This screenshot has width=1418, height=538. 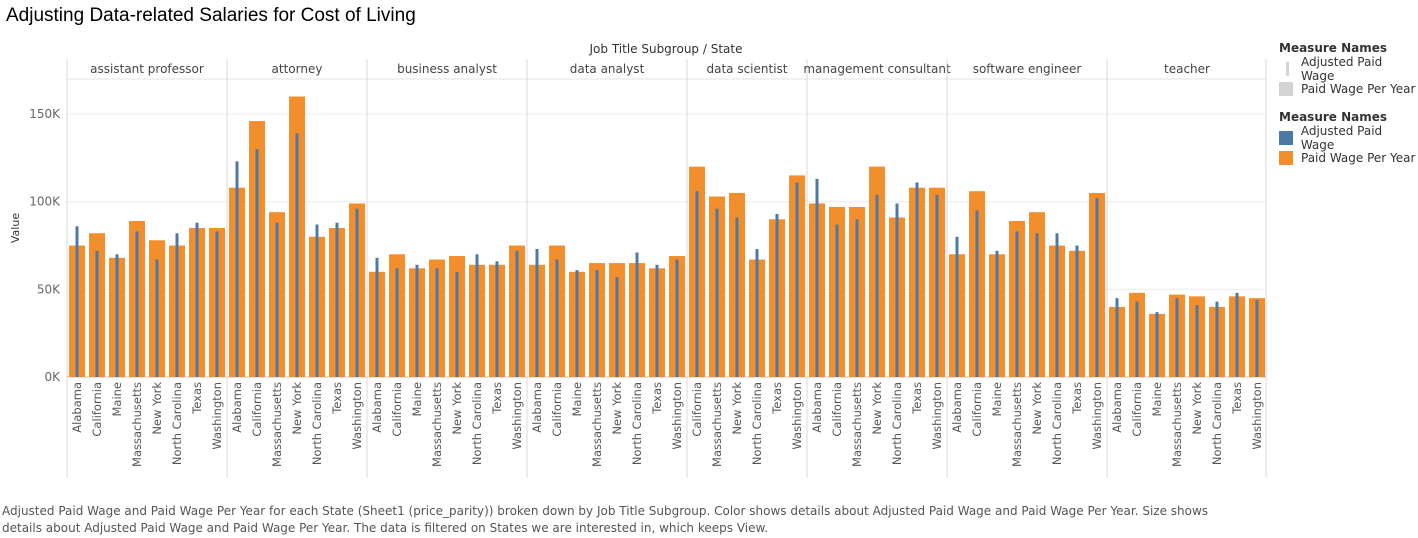 I want to click on color-legend-item-adjusted: Adjusted Paid Wage, so click(x=1348, y=138).